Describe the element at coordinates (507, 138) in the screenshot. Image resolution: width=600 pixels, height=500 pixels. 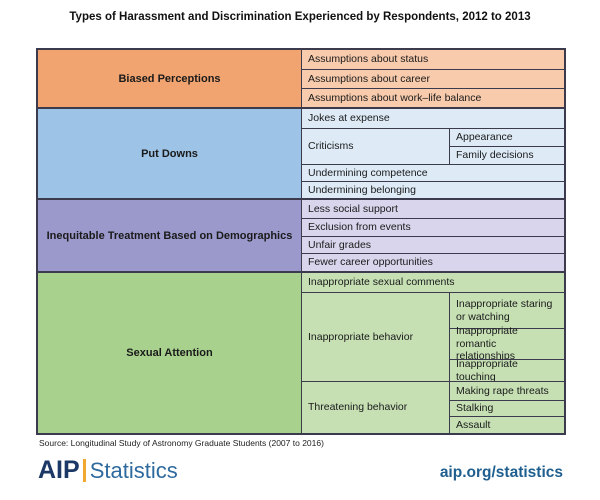
I see `sub-item-cell: Appearance` at that location.